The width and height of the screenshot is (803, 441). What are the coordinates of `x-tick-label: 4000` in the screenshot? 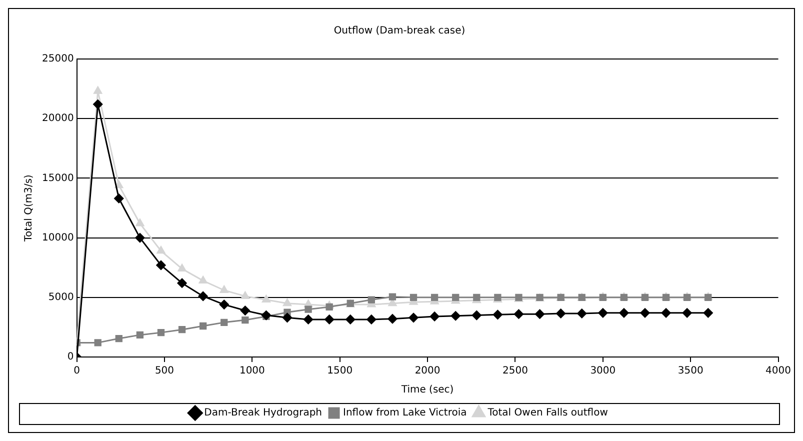 It's located at (778, 371).